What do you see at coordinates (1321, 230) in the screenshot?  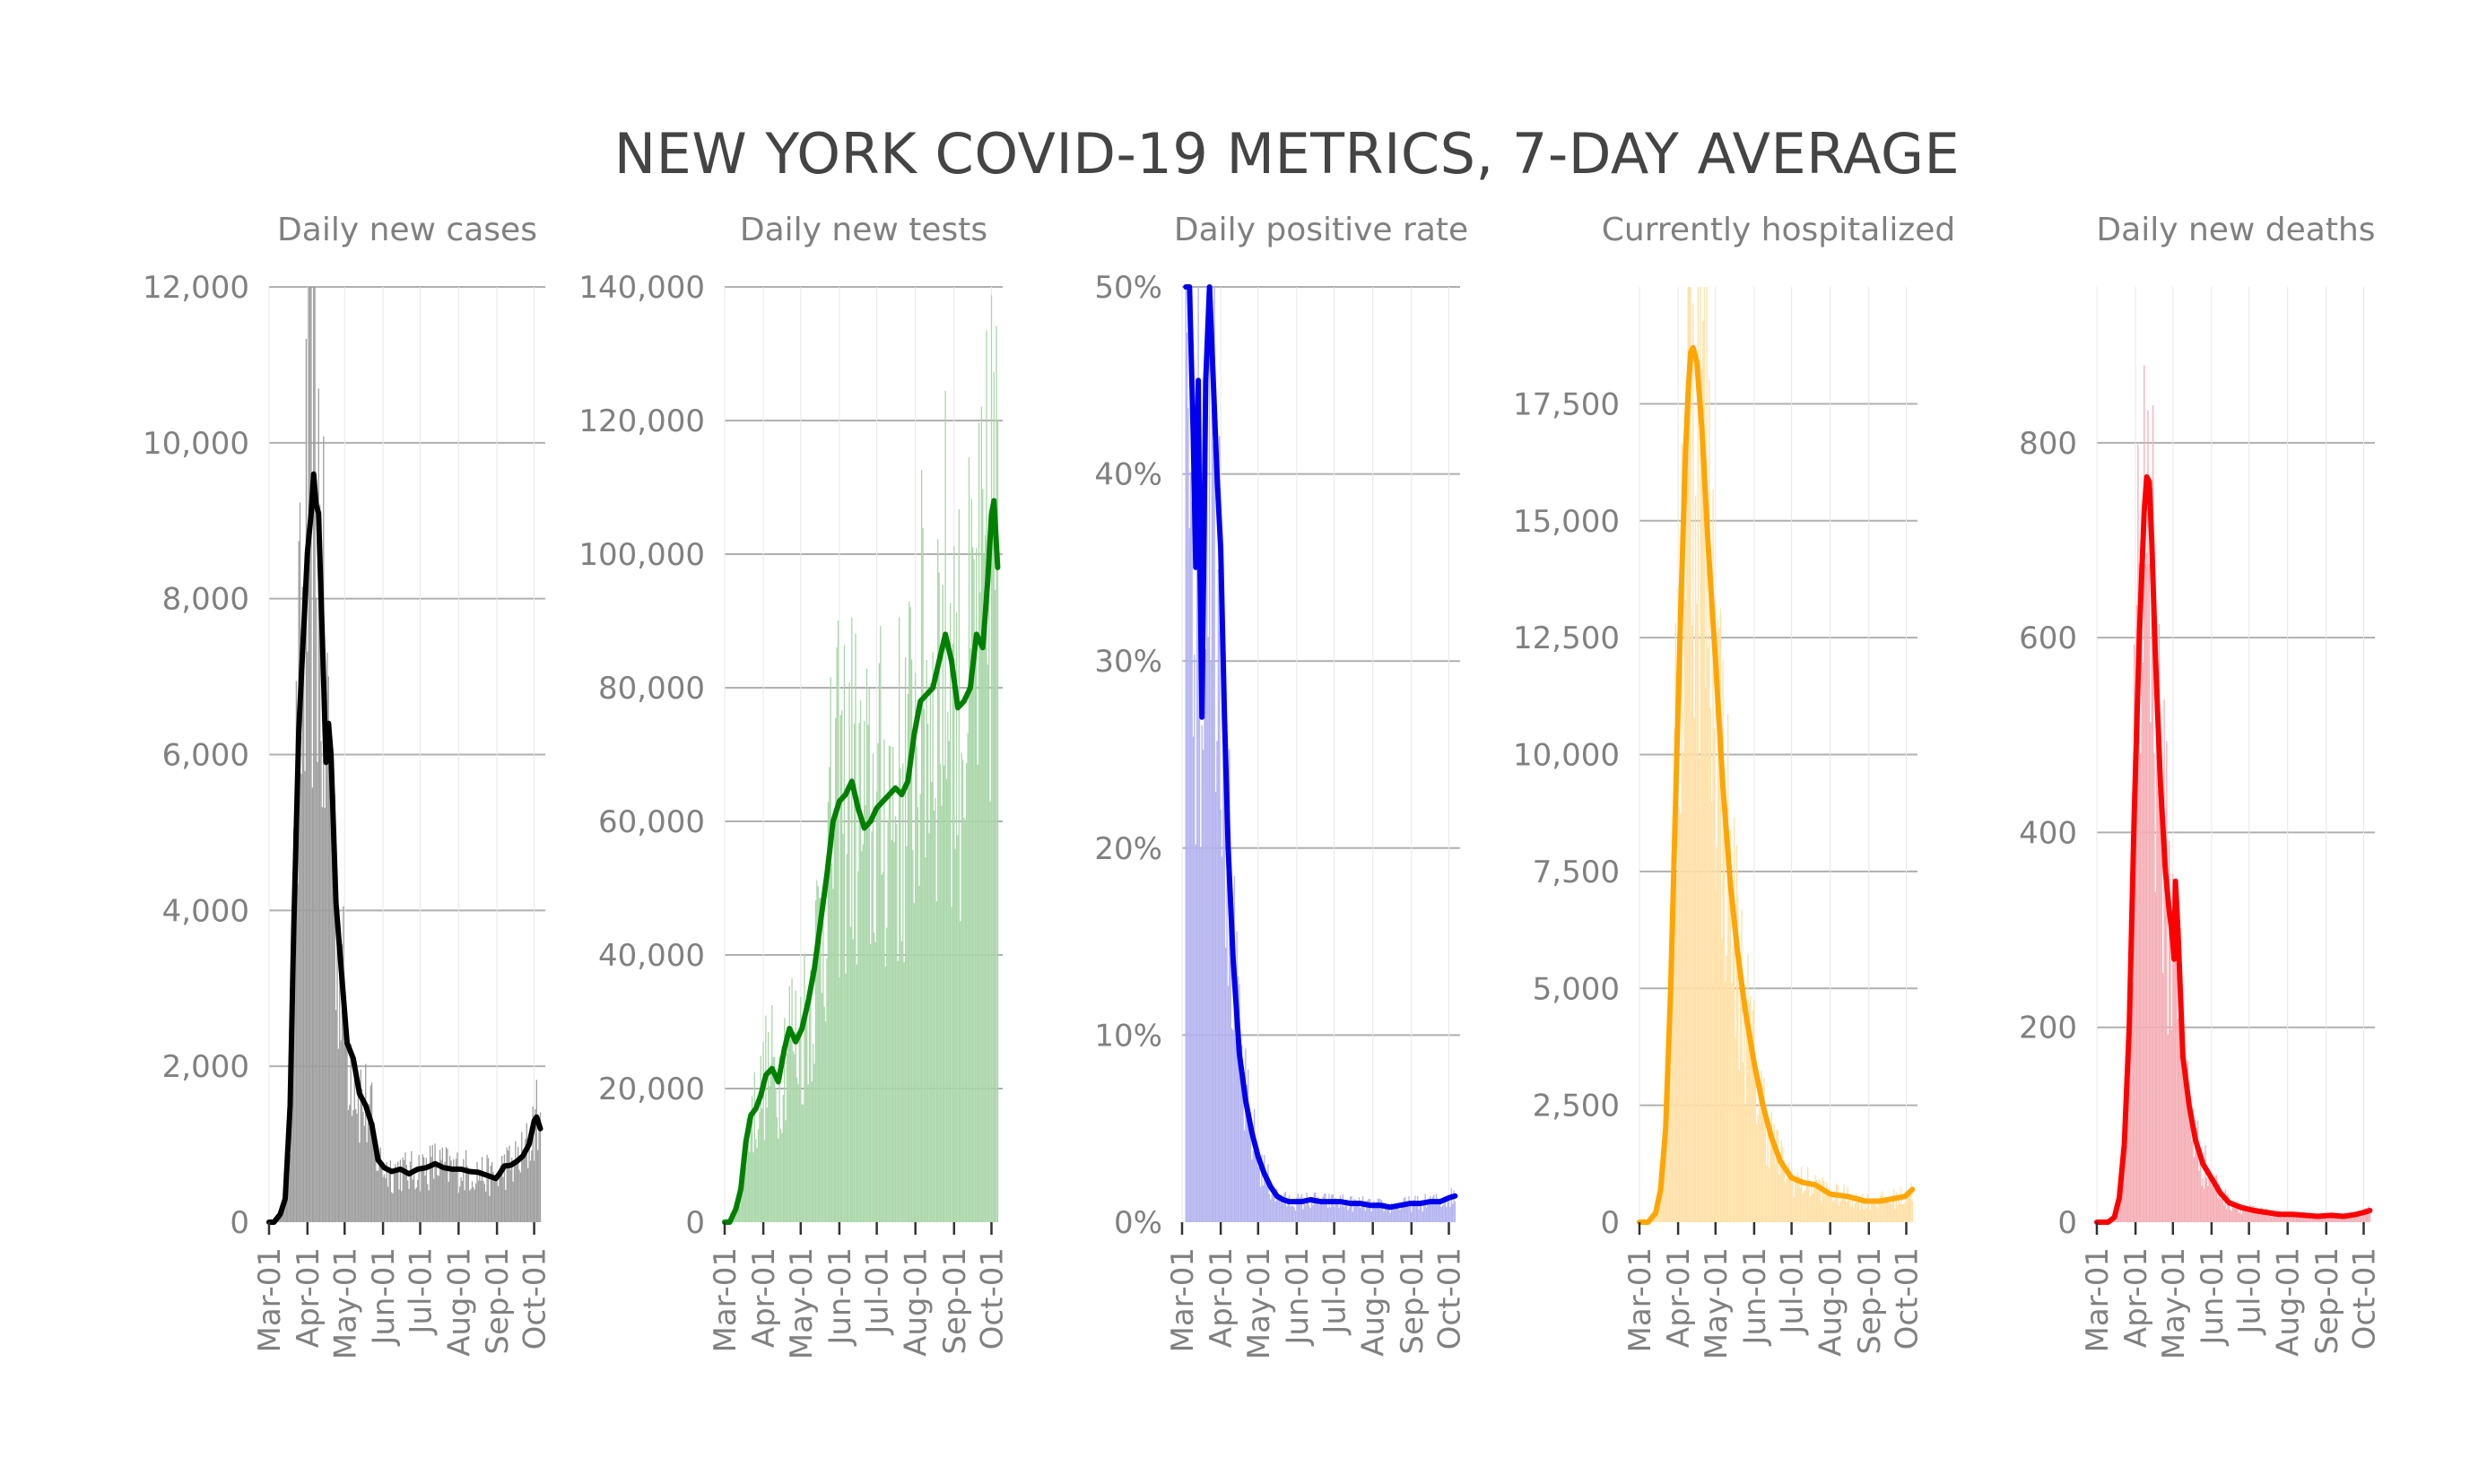 I see `panel-title: Daily positive rate` at bounding box center [1321, 230].